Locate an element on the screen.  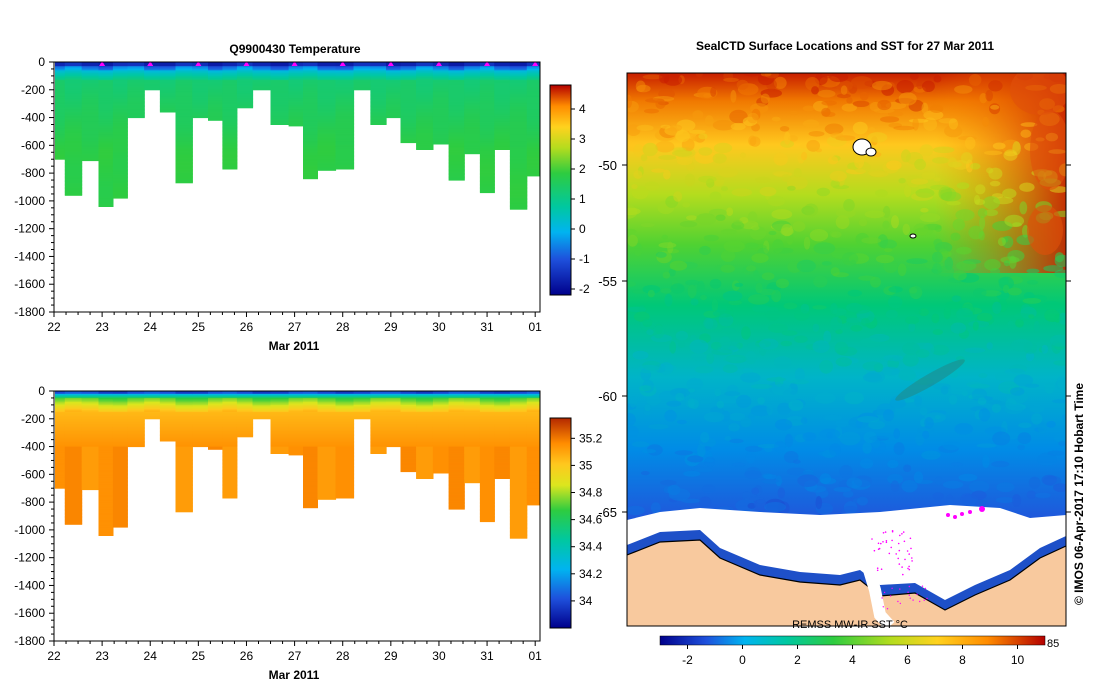
salinity-profiles is located at coordinates (297, 465).